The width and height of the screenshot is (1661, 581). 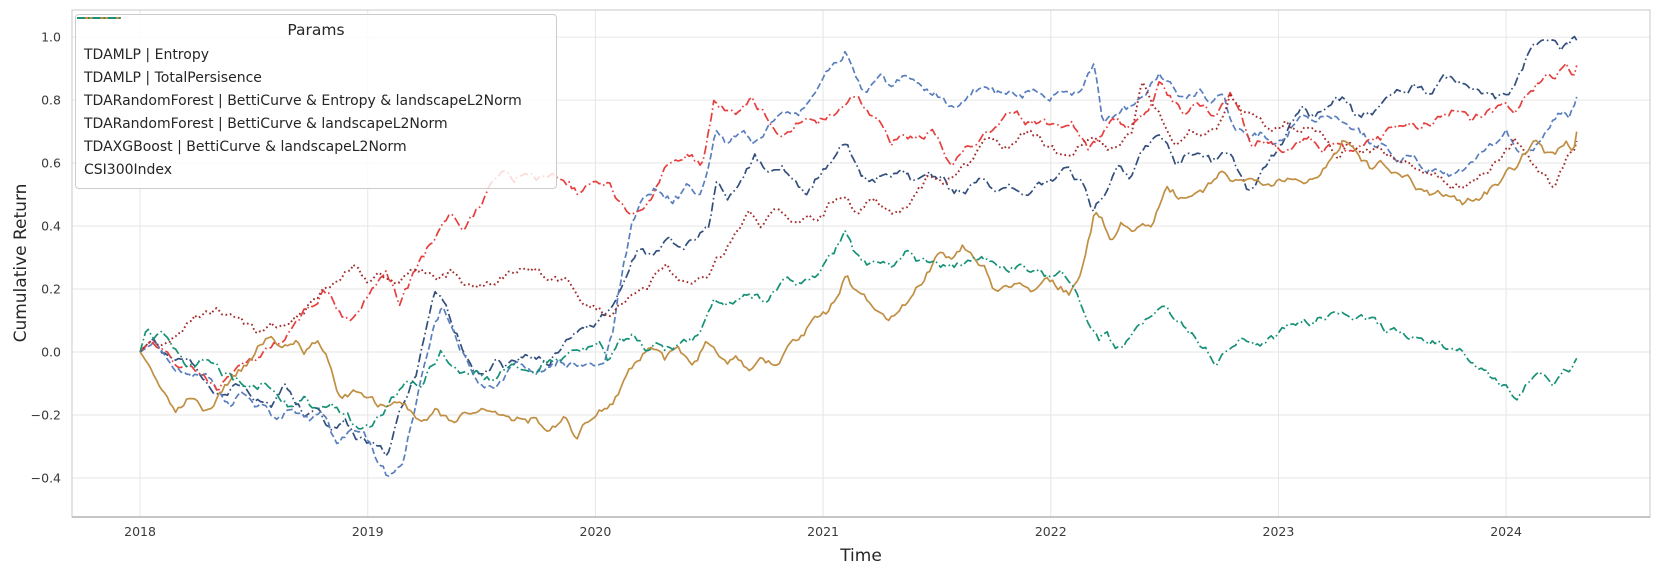 I want to click on y-tick-label: −0.4, so click(x=46, y=477).